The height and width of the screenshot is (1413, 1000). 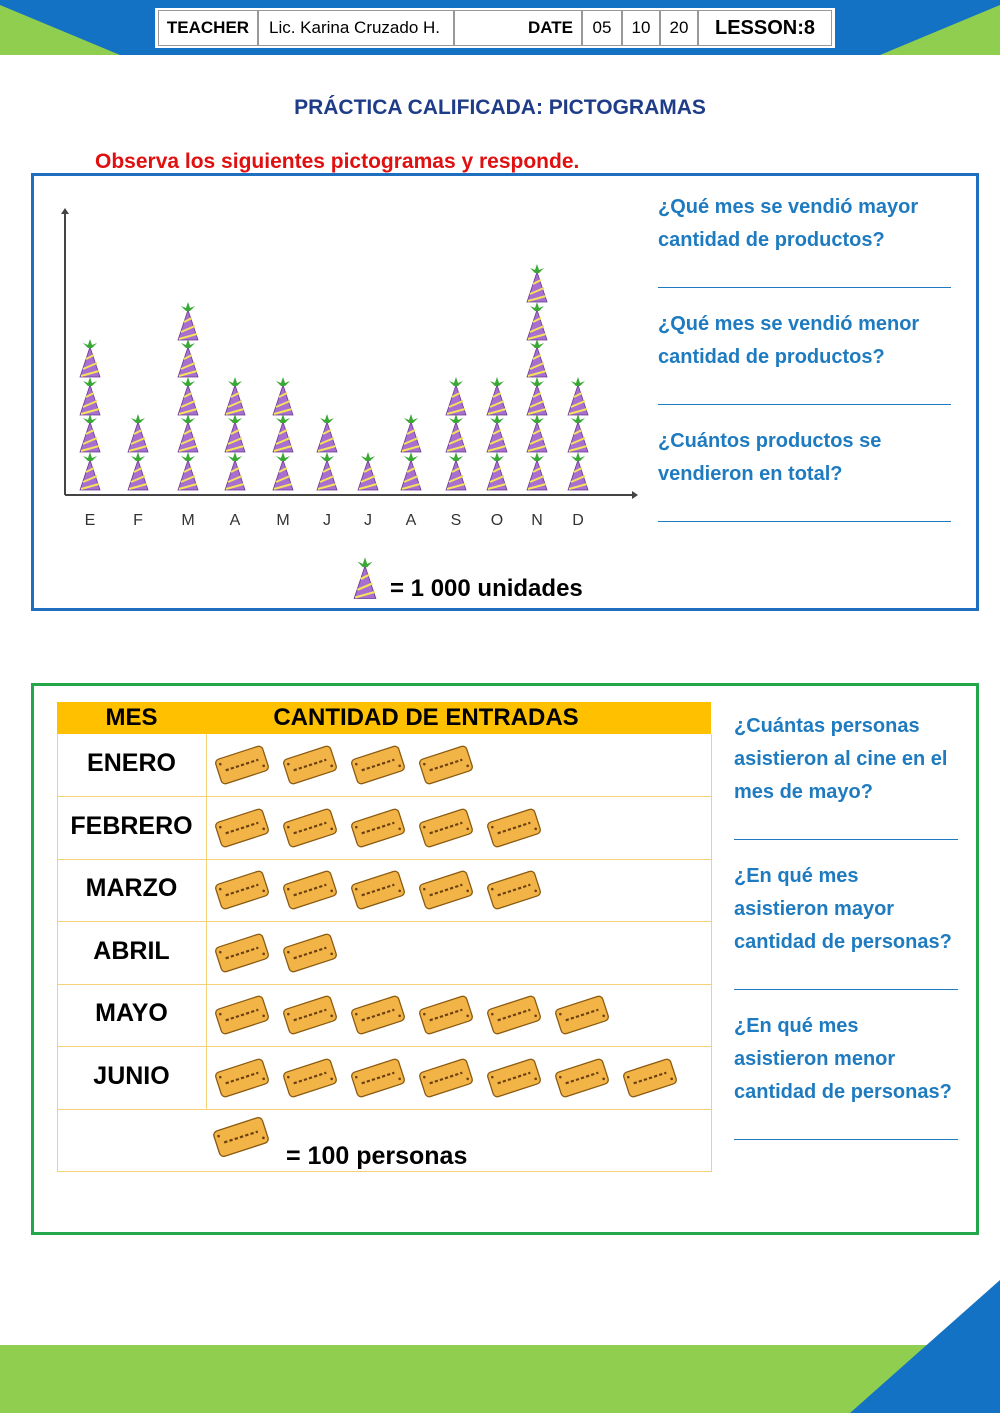 I want to click on category-label: O, so click(x=497, y=520).